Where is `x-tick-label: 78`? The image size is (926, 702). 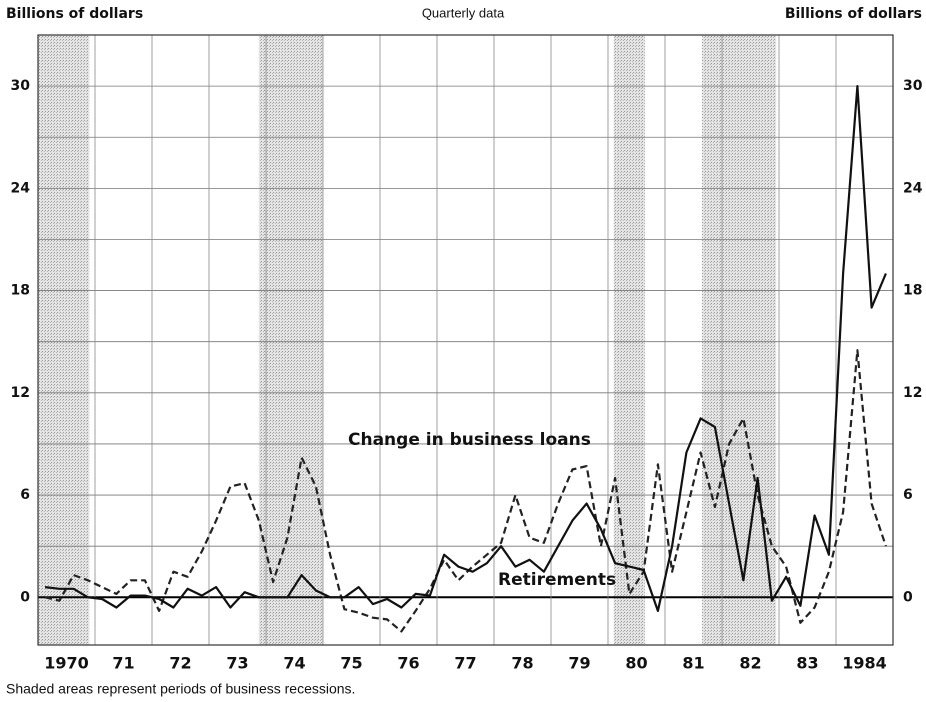
x-tick-label: 78 is located at coordinates (522, 663).